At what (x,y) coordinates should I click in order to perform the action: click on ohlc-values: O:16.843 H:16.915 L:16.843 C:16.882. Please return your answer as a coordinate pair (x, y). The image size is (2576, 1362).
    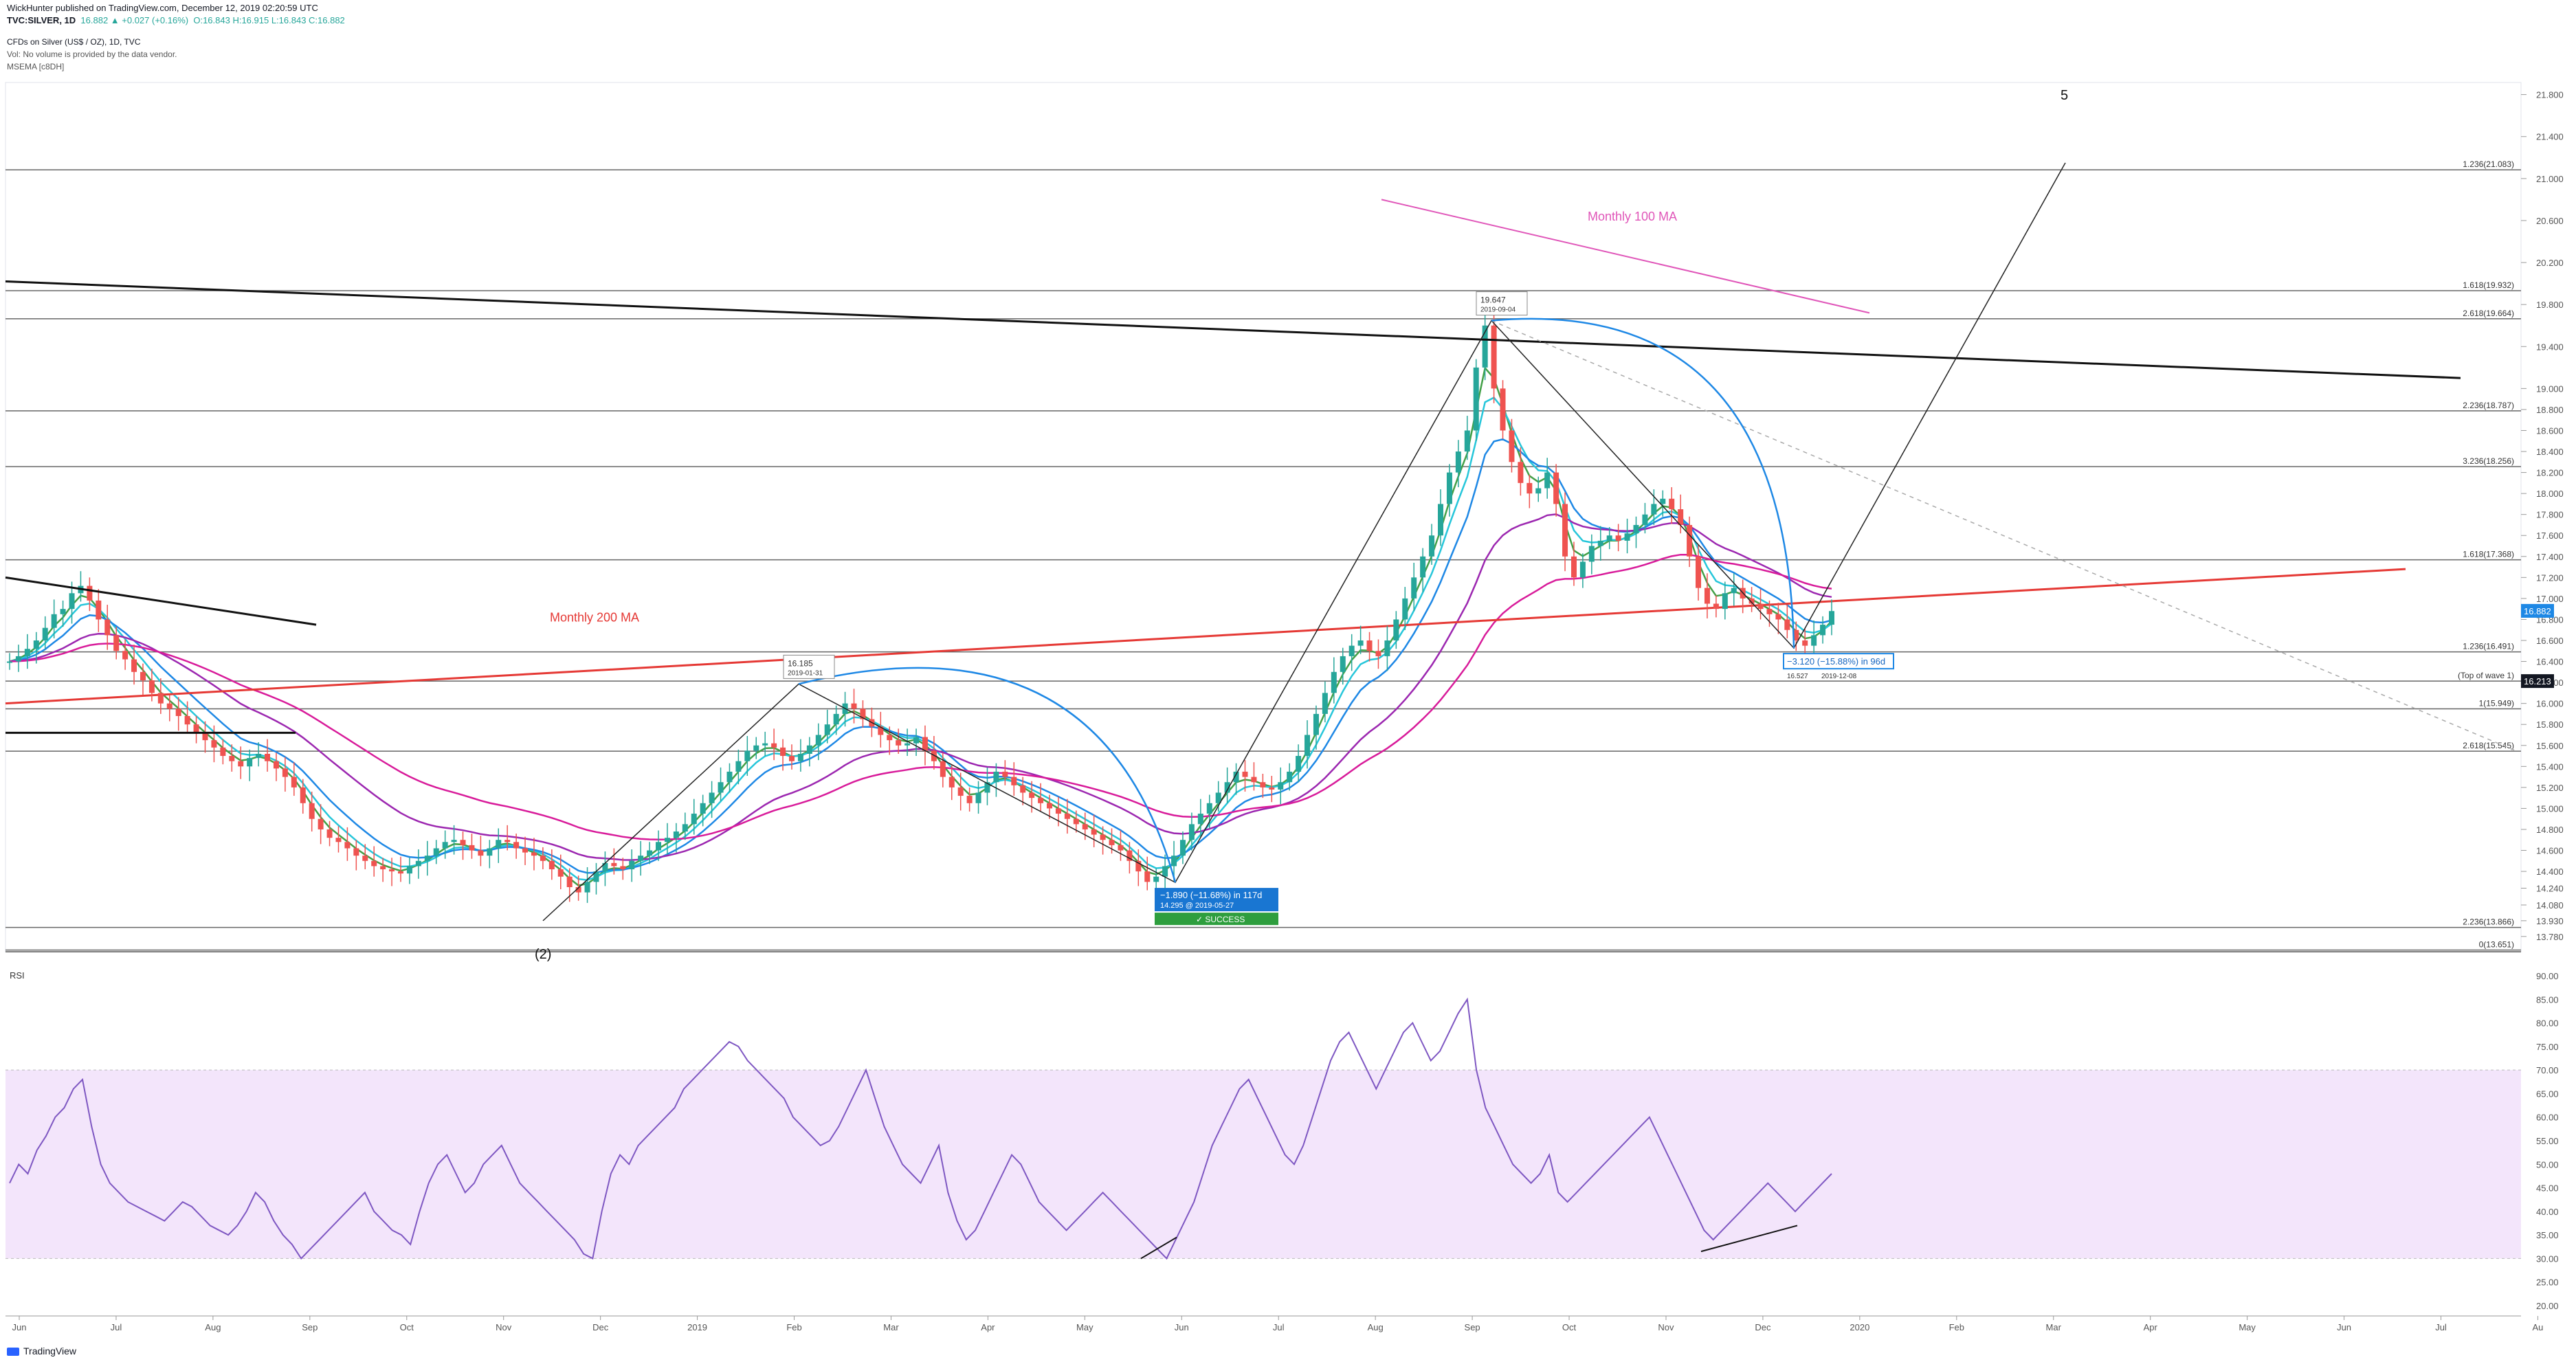
    Looking at the image, I should click on (269, 20).